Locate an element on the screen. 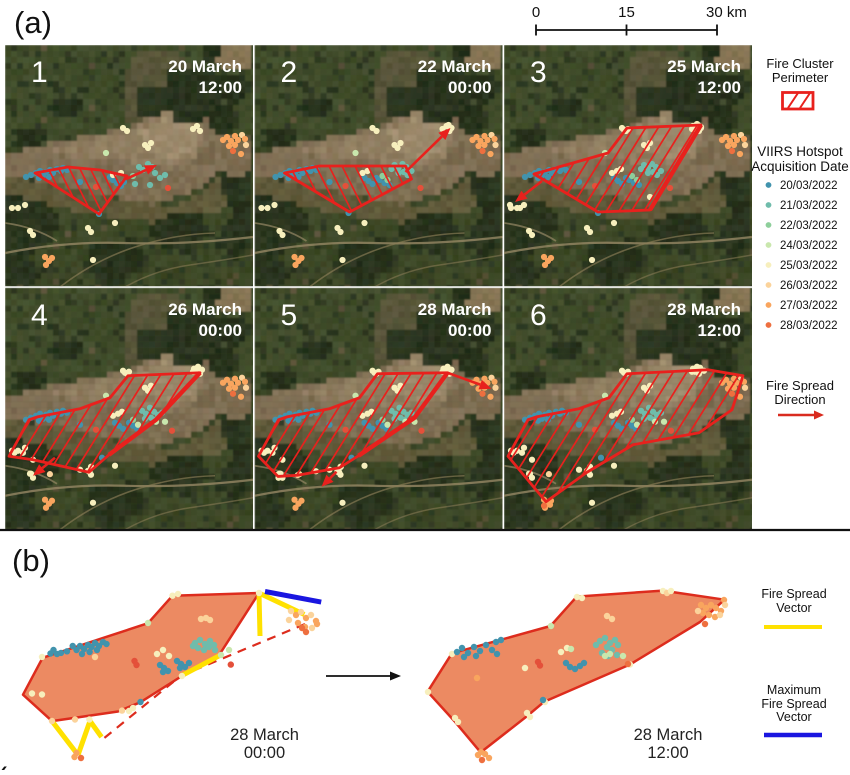 Image resolution: width=850 pixels, height=775 pixels. svg-text: 1 is located at coordinates (39, 72).